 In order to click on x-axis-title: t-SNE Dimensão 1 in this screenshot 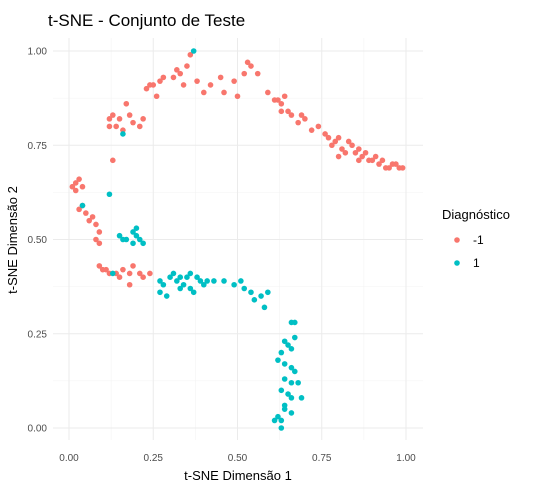, I will do `click(238, 475)`.